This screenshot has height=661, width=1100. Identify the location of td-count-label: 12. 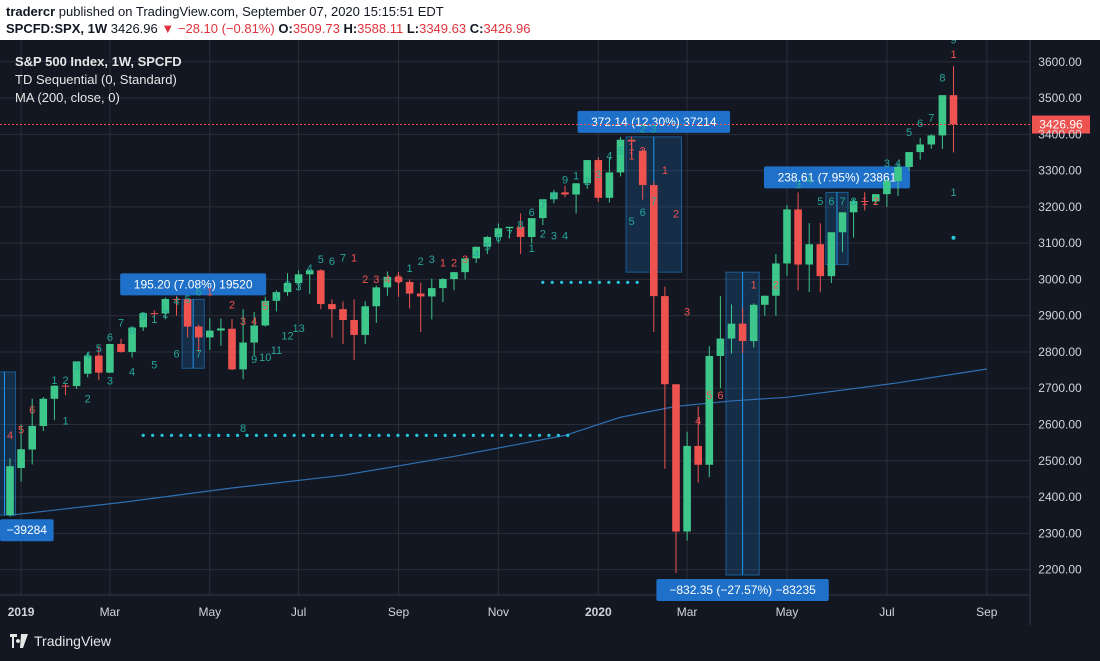
(287, 336).